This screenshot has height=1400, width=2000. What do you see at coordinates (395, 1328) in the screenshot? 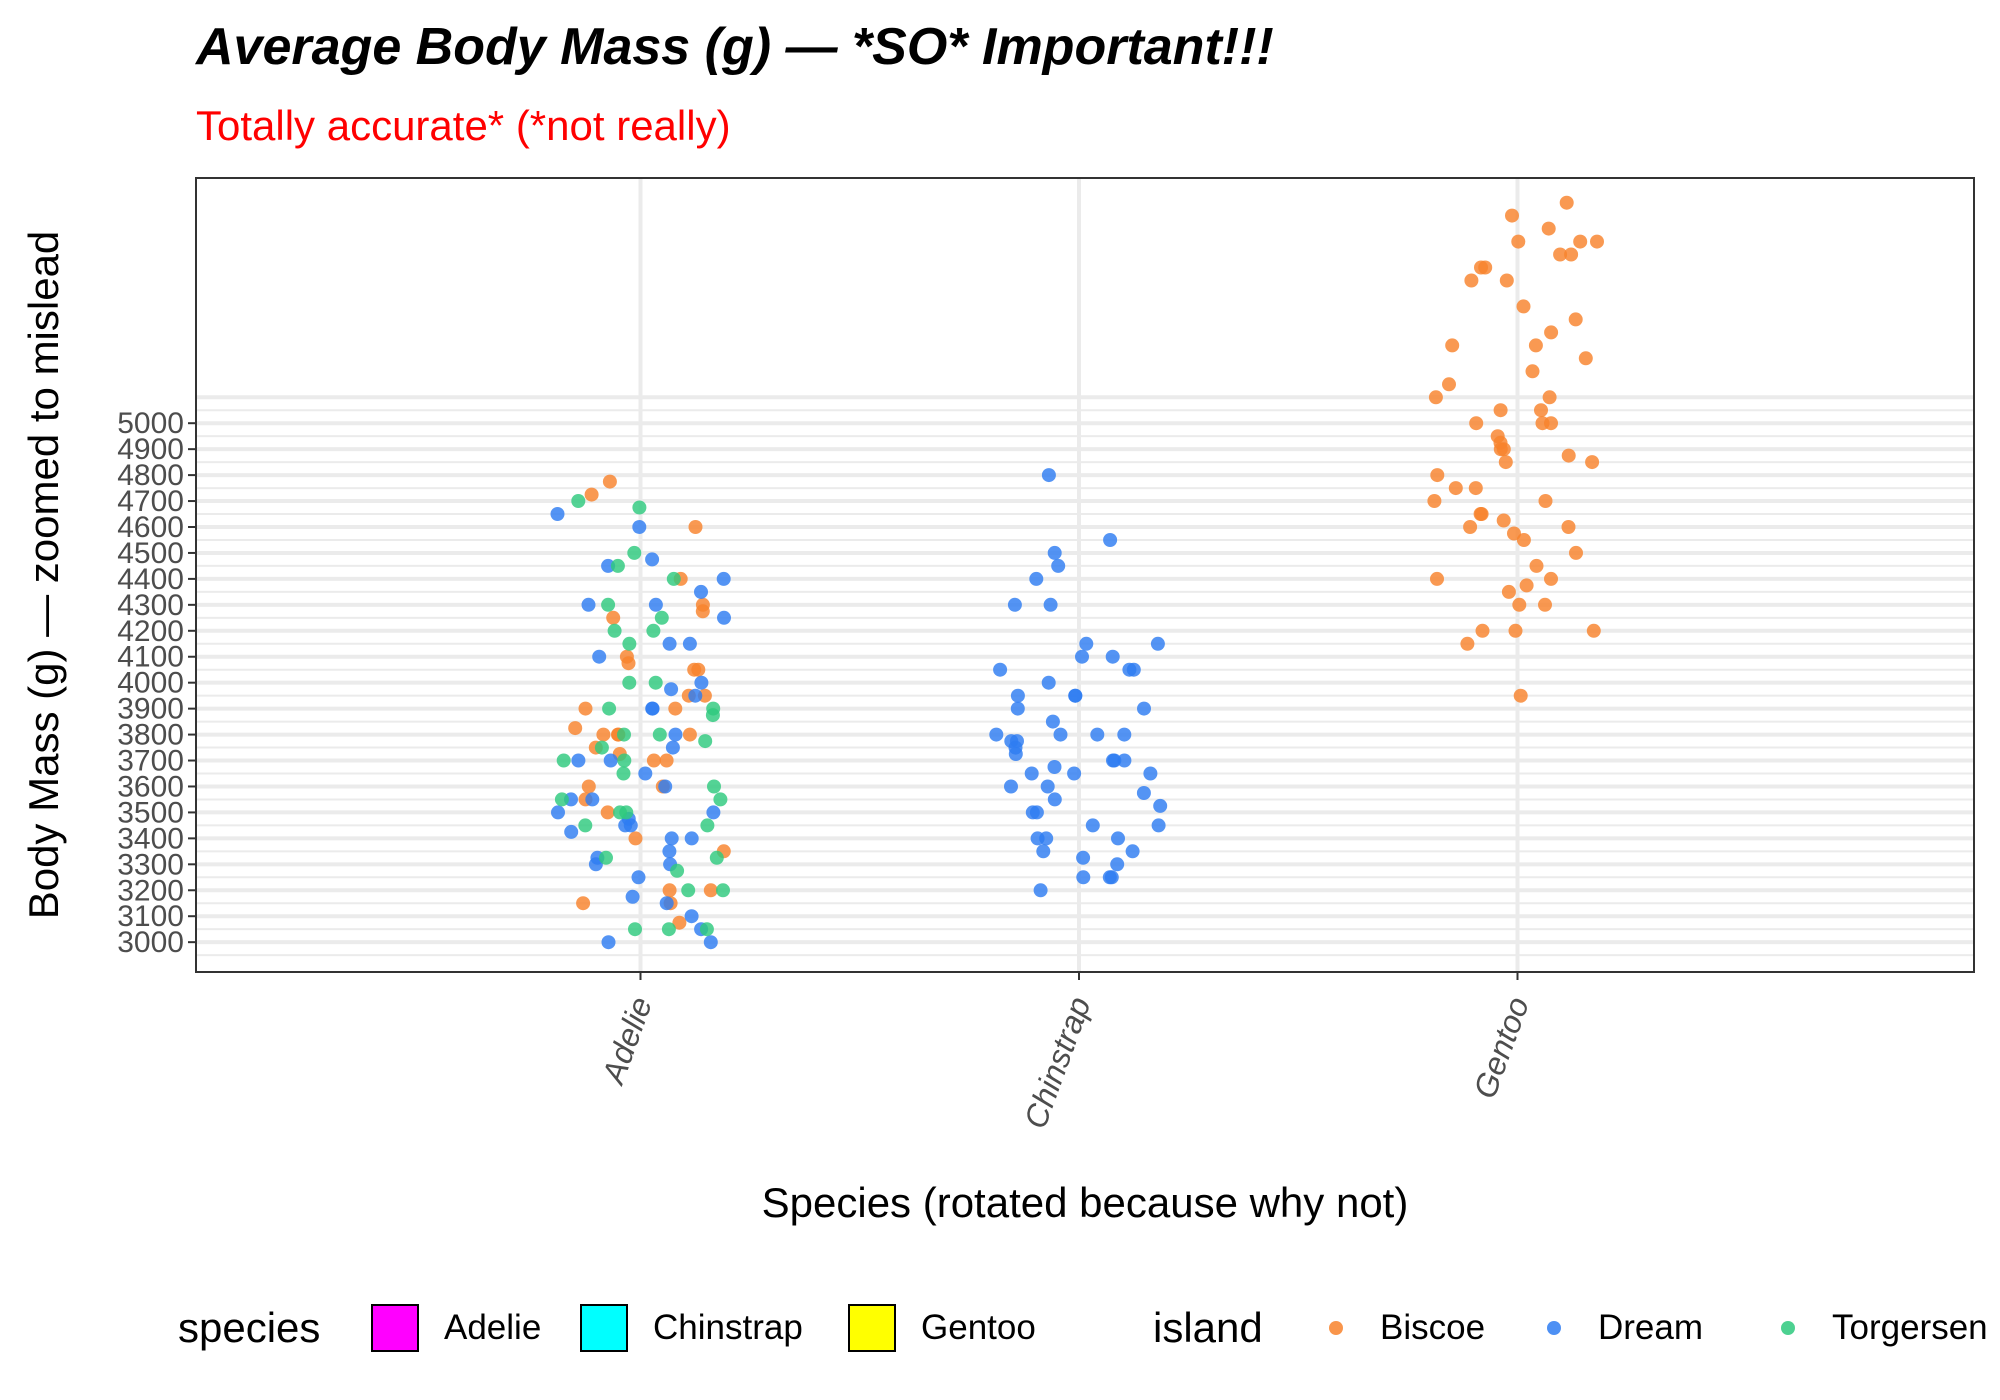
I see `legend-key-adelie` at bounding box center [395, 1328].